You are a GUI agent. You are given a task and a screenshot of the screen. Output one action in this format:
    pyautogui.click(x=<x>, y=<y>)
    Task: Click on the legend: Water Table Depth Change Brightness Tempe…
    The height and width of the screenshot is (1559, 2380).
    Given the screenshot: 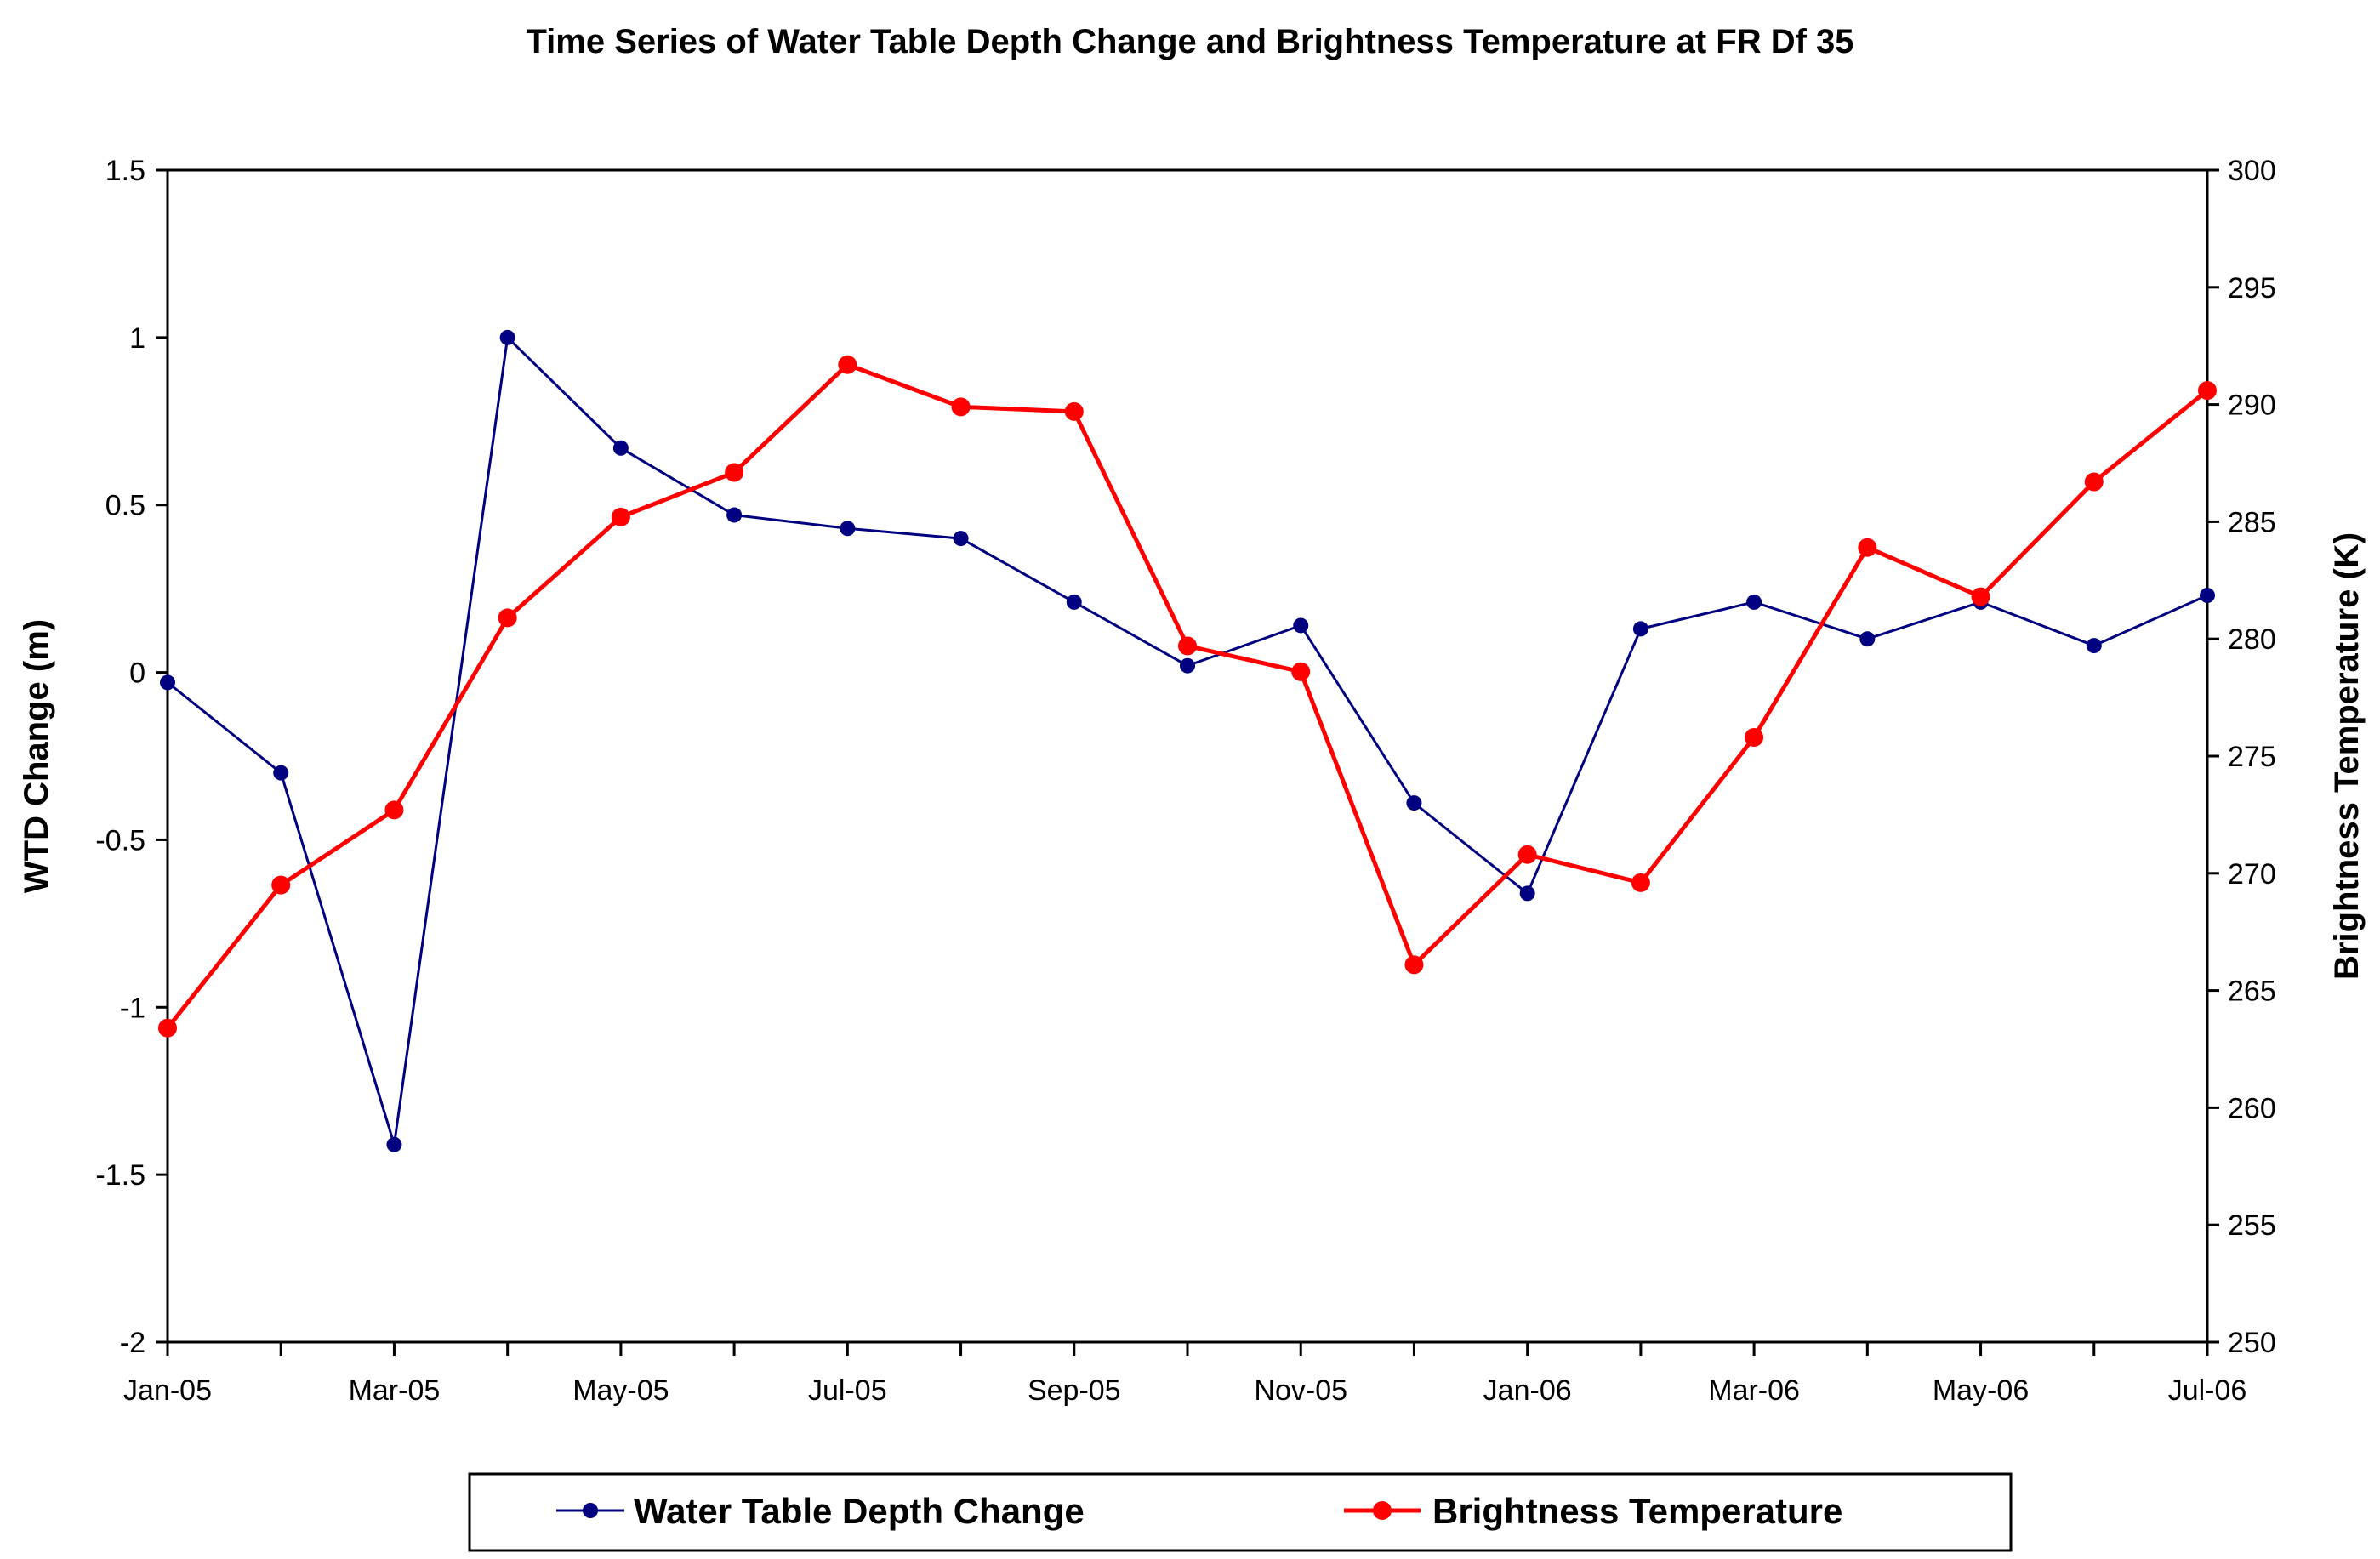 What is the action you would take?
    pyautogui.click(x=1240, y=1512)
    